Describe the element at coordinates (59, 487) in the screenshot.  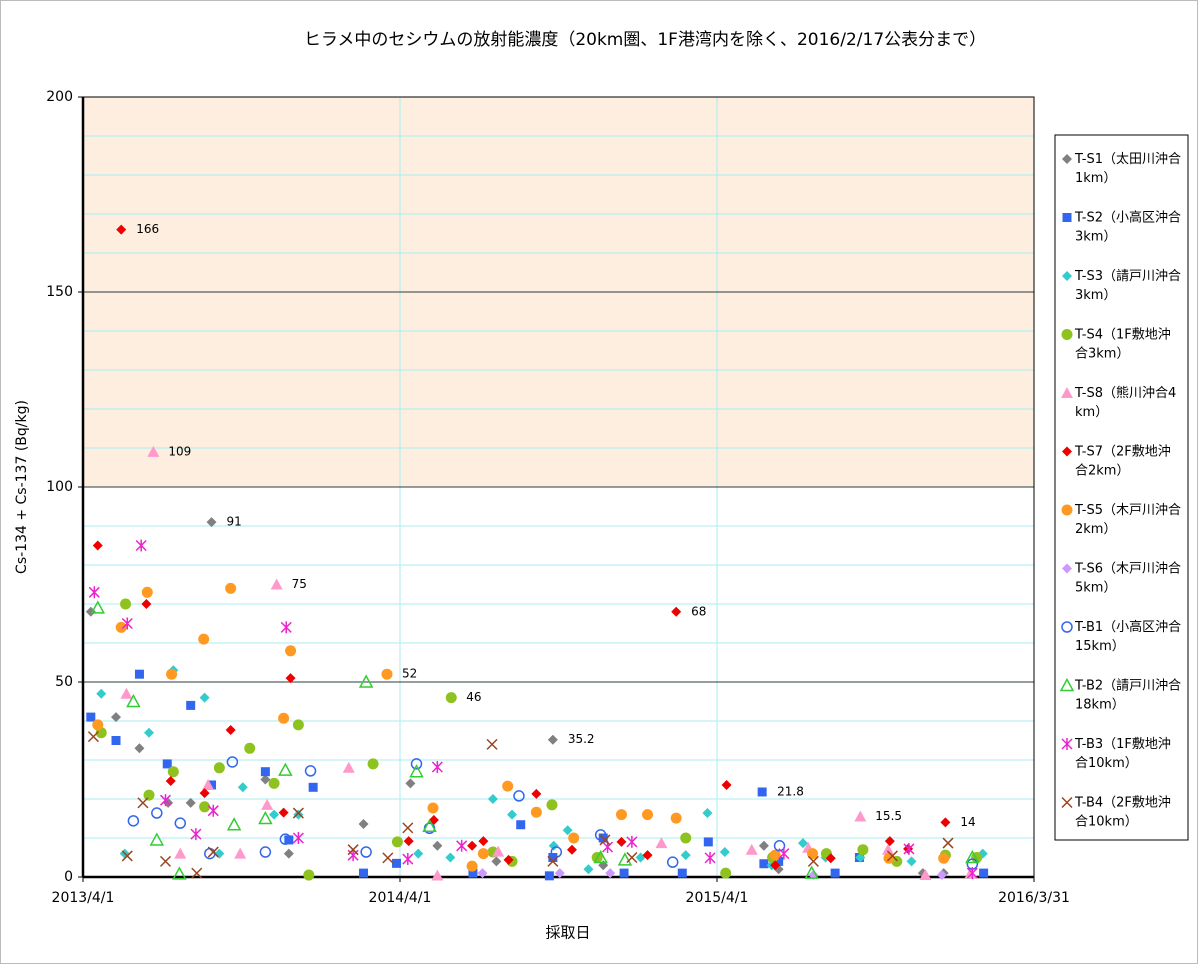
I see `y-tick-label: 100` at that location.